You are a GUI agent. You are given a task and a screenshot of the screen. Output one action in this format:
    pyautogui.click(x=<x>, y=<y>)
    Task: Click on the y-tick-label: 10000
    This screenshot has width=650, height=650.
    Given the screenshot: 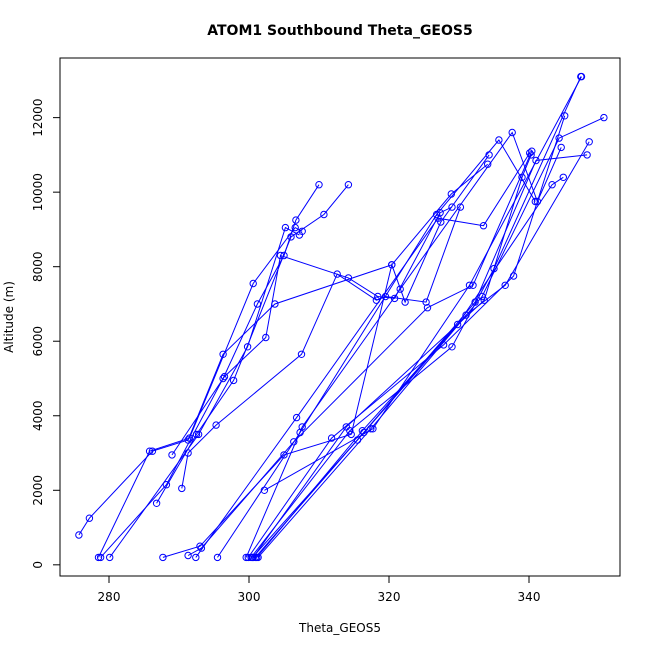 What is the action you would take?
    pyautogui.click(x=38, y=192)
    